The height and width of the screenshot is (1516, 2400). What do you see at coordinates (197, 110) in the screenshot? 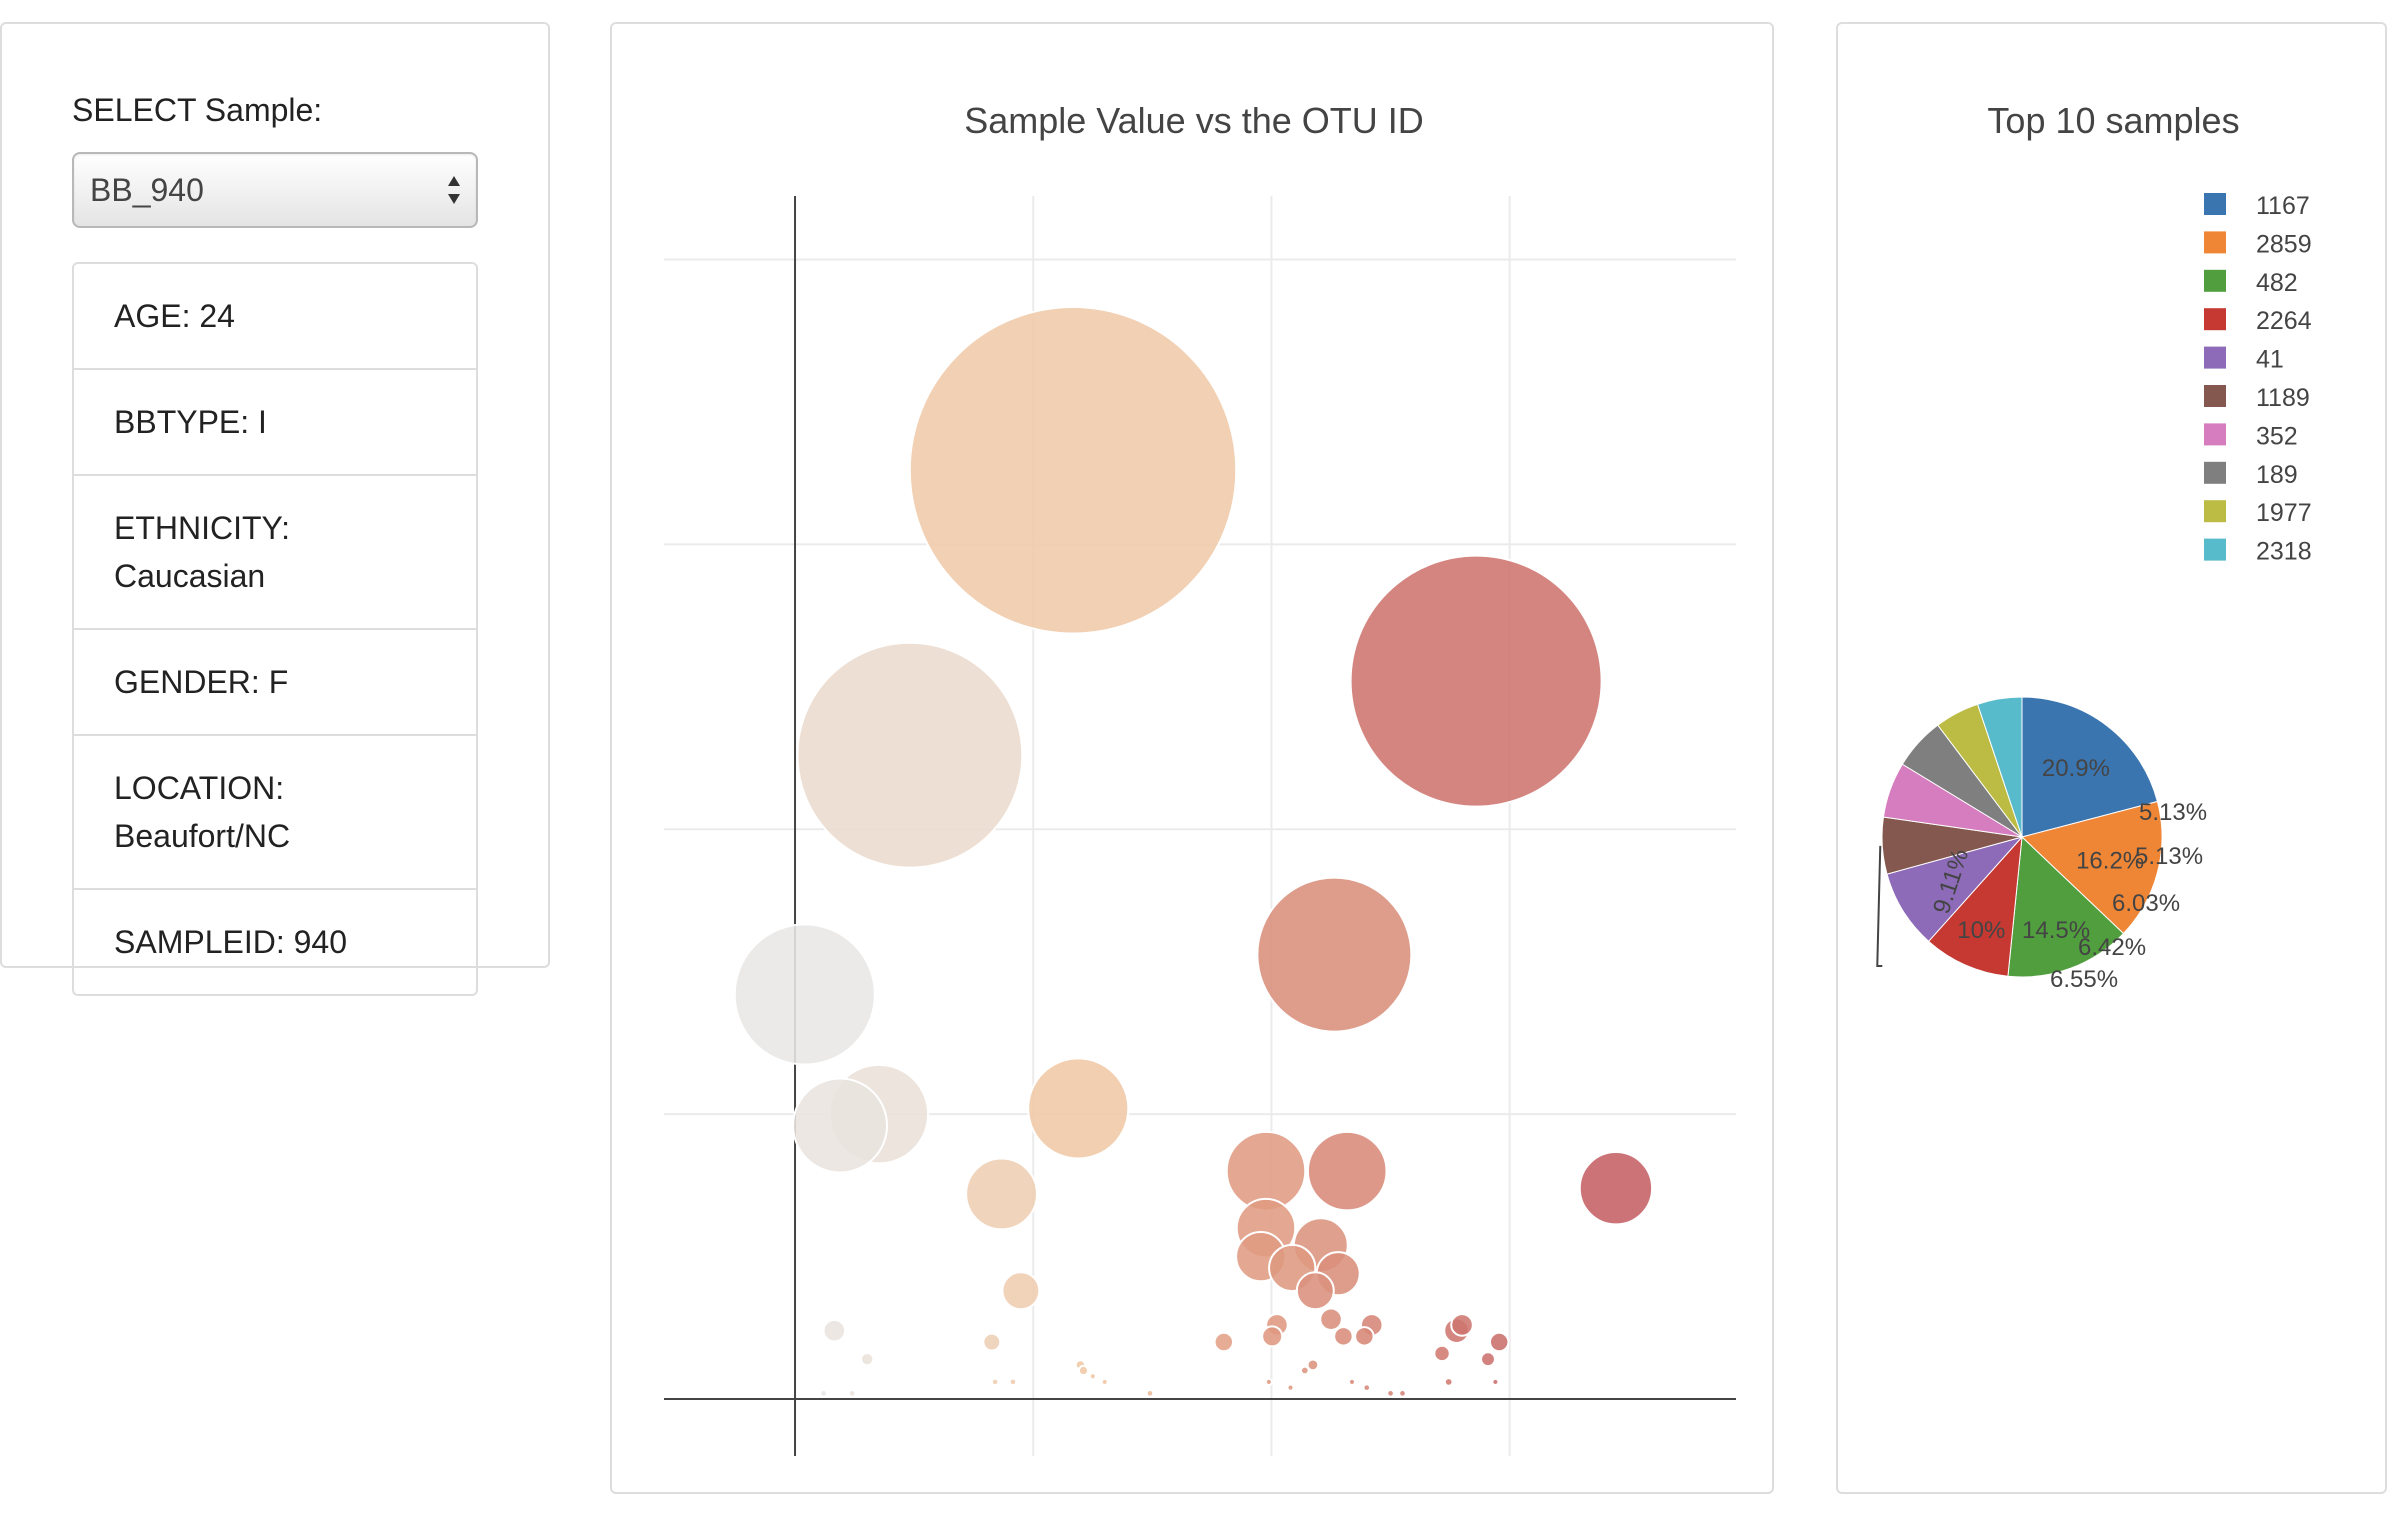
I see `select-sample-label: SELECT Sample:` at bounding box center [197, 110].